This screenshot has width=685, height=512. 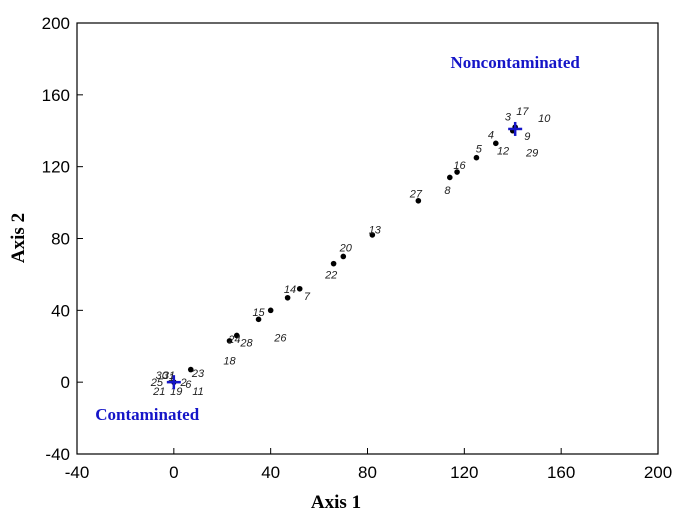 What do you see at coordinates (258, 313) in the screenshot?
I see `point-label: 15` at bounding box center [258, 313].